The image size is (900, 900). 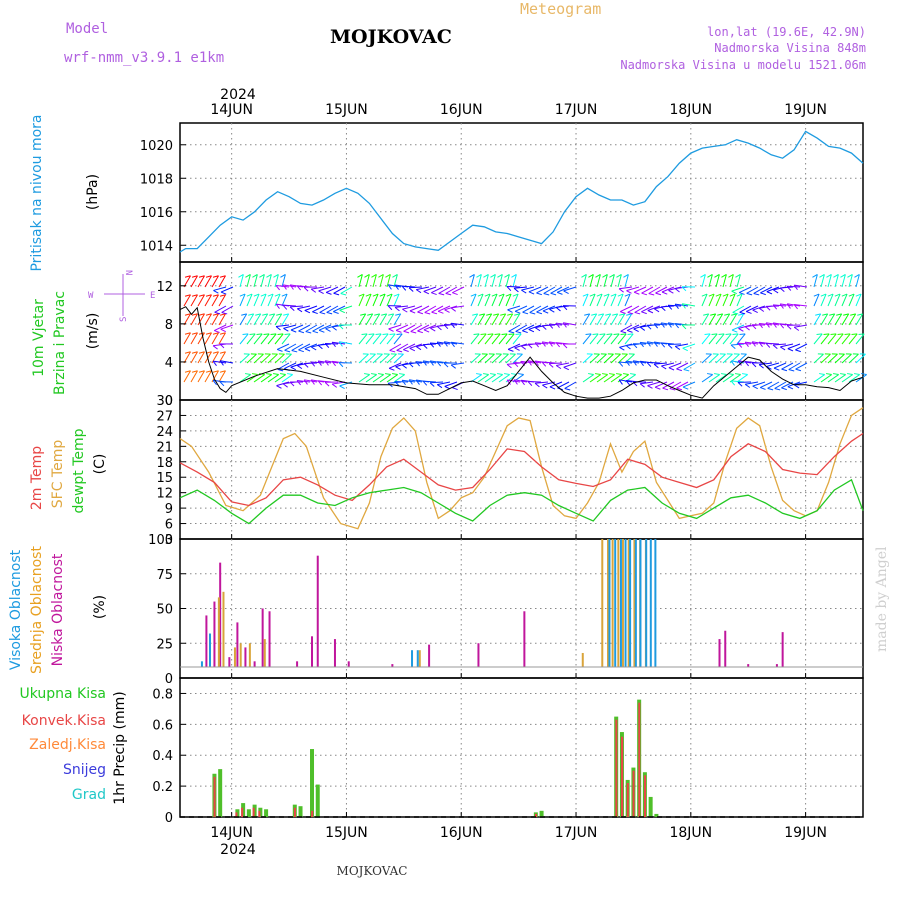 I want to click on year-bottom: 2024, so click(x=238, y=850).